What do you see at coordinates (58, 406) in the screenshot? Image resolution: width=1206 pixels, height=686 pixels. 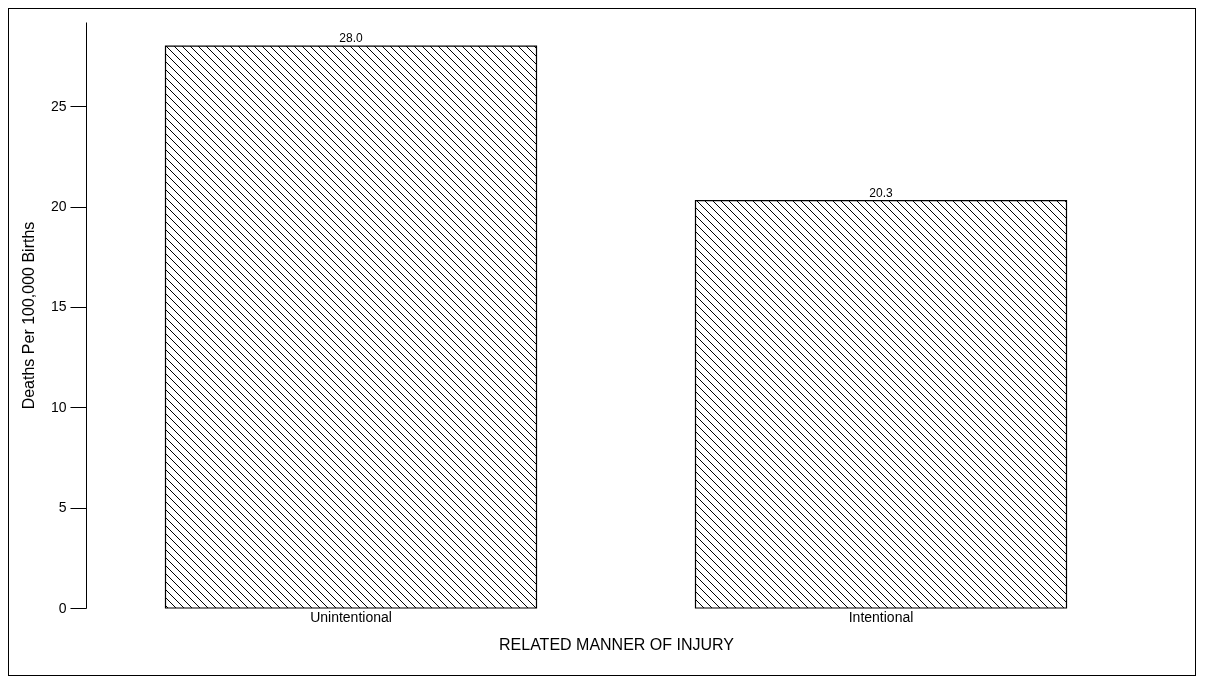 I see `y-tick-label: 10` at bounding box center [58, 406].